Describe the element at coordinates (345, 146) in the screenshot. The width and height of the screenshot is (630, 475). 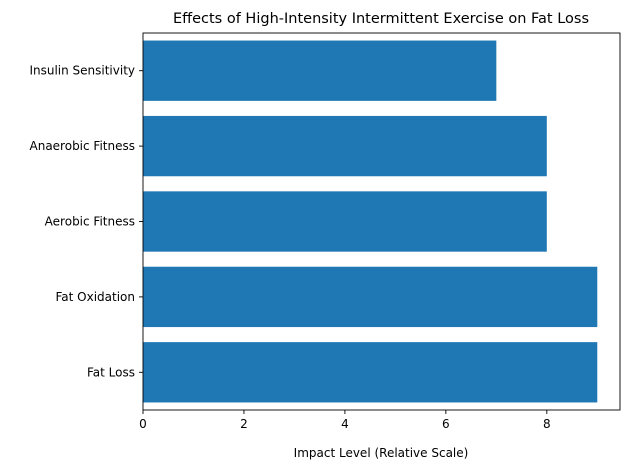
I see `bar-anaerobic-fitness` at that location.